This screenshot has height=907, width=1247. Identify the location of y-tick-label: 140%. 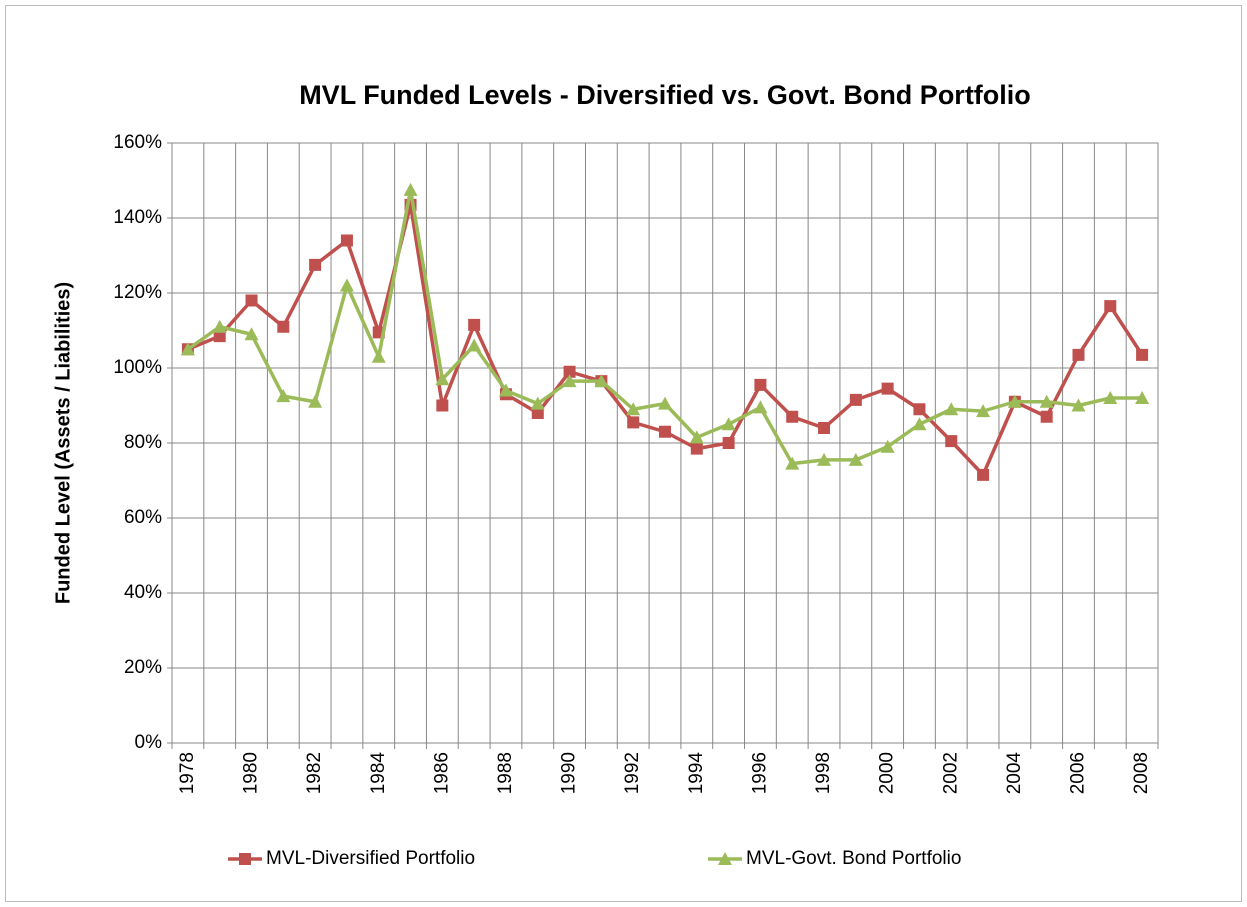
(137, 217).